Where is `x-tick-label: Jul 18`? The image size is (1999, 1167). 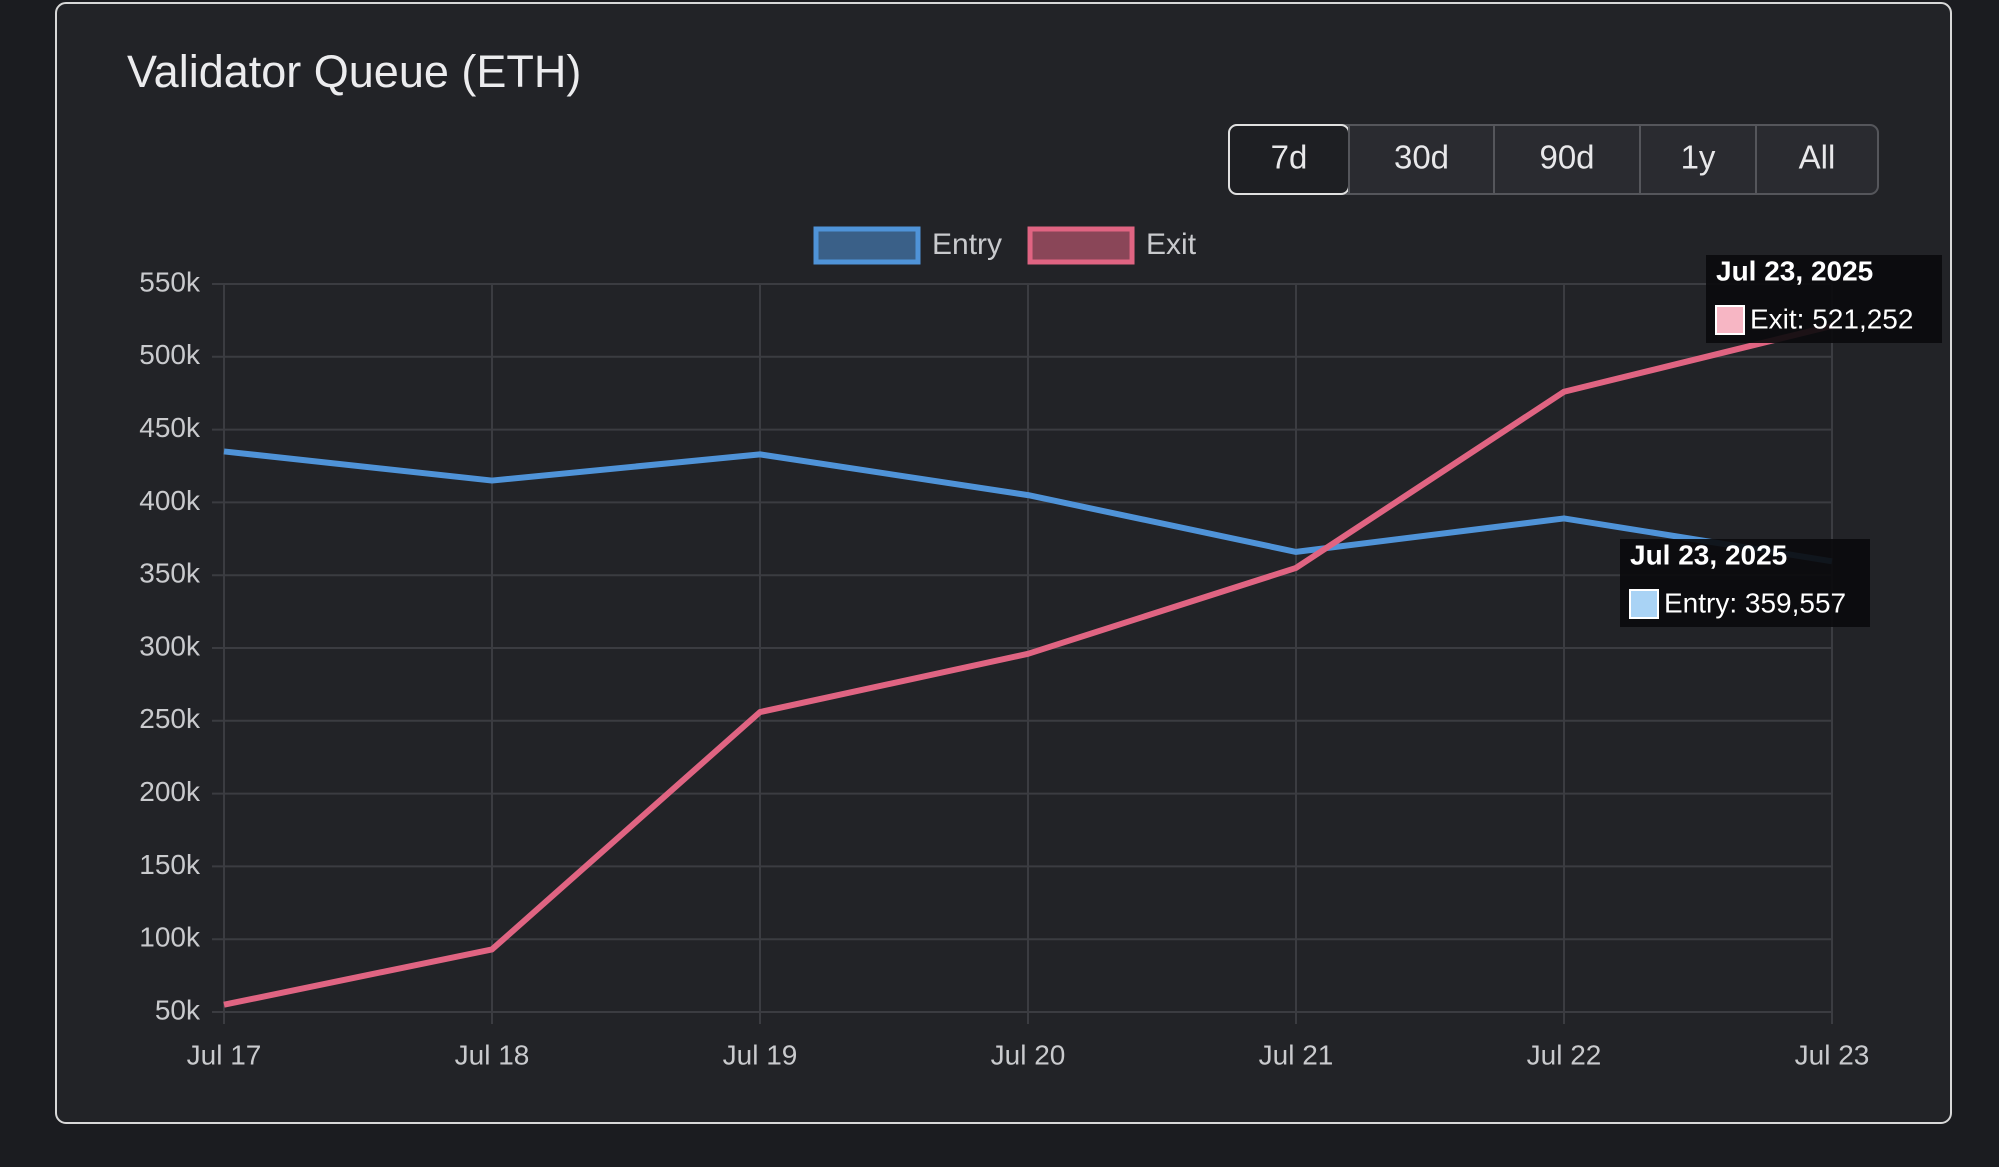 x-tick-label: Jul 18 is located at coordinates (492, 1054).